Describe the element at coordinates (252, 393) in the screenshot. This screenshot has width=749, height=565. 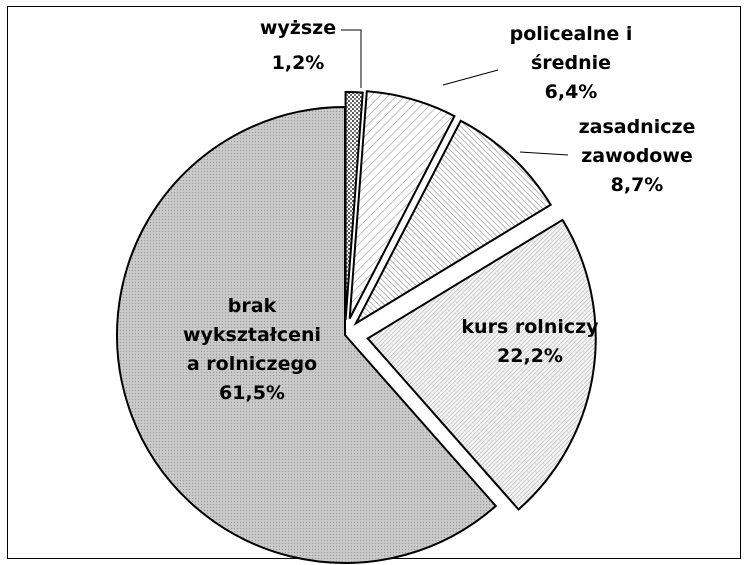
I see `slice-value-label: 61,5%` at that location.